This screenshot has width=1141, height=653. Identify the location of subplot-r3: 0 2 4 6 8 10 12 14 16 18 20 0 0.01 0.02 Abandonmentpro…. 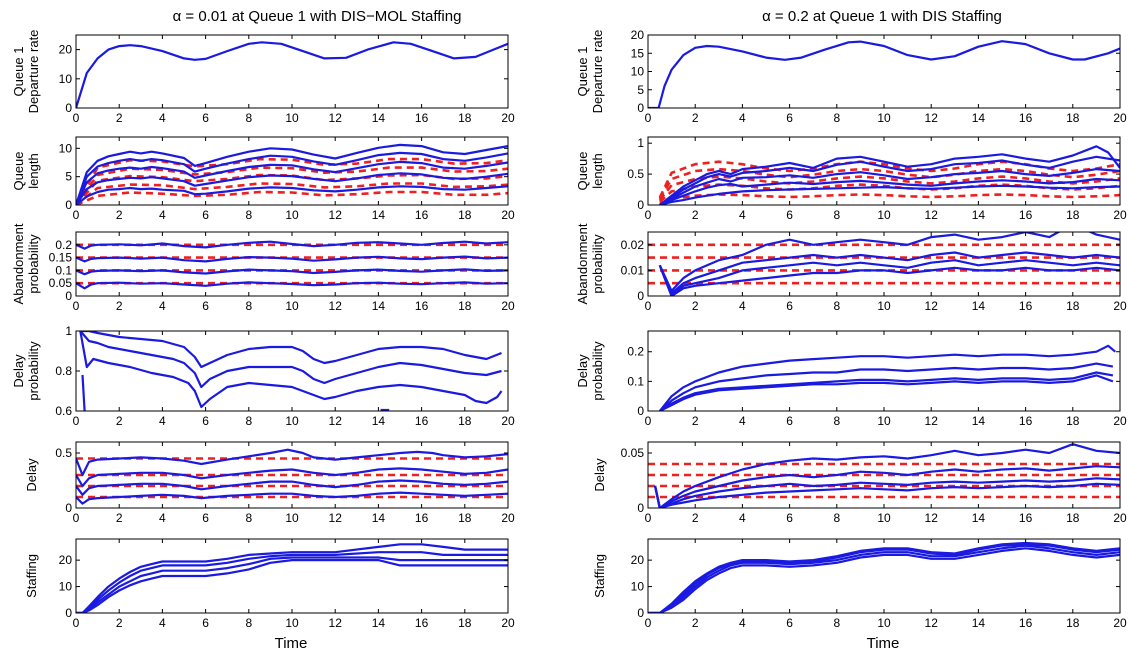
(851, 268).